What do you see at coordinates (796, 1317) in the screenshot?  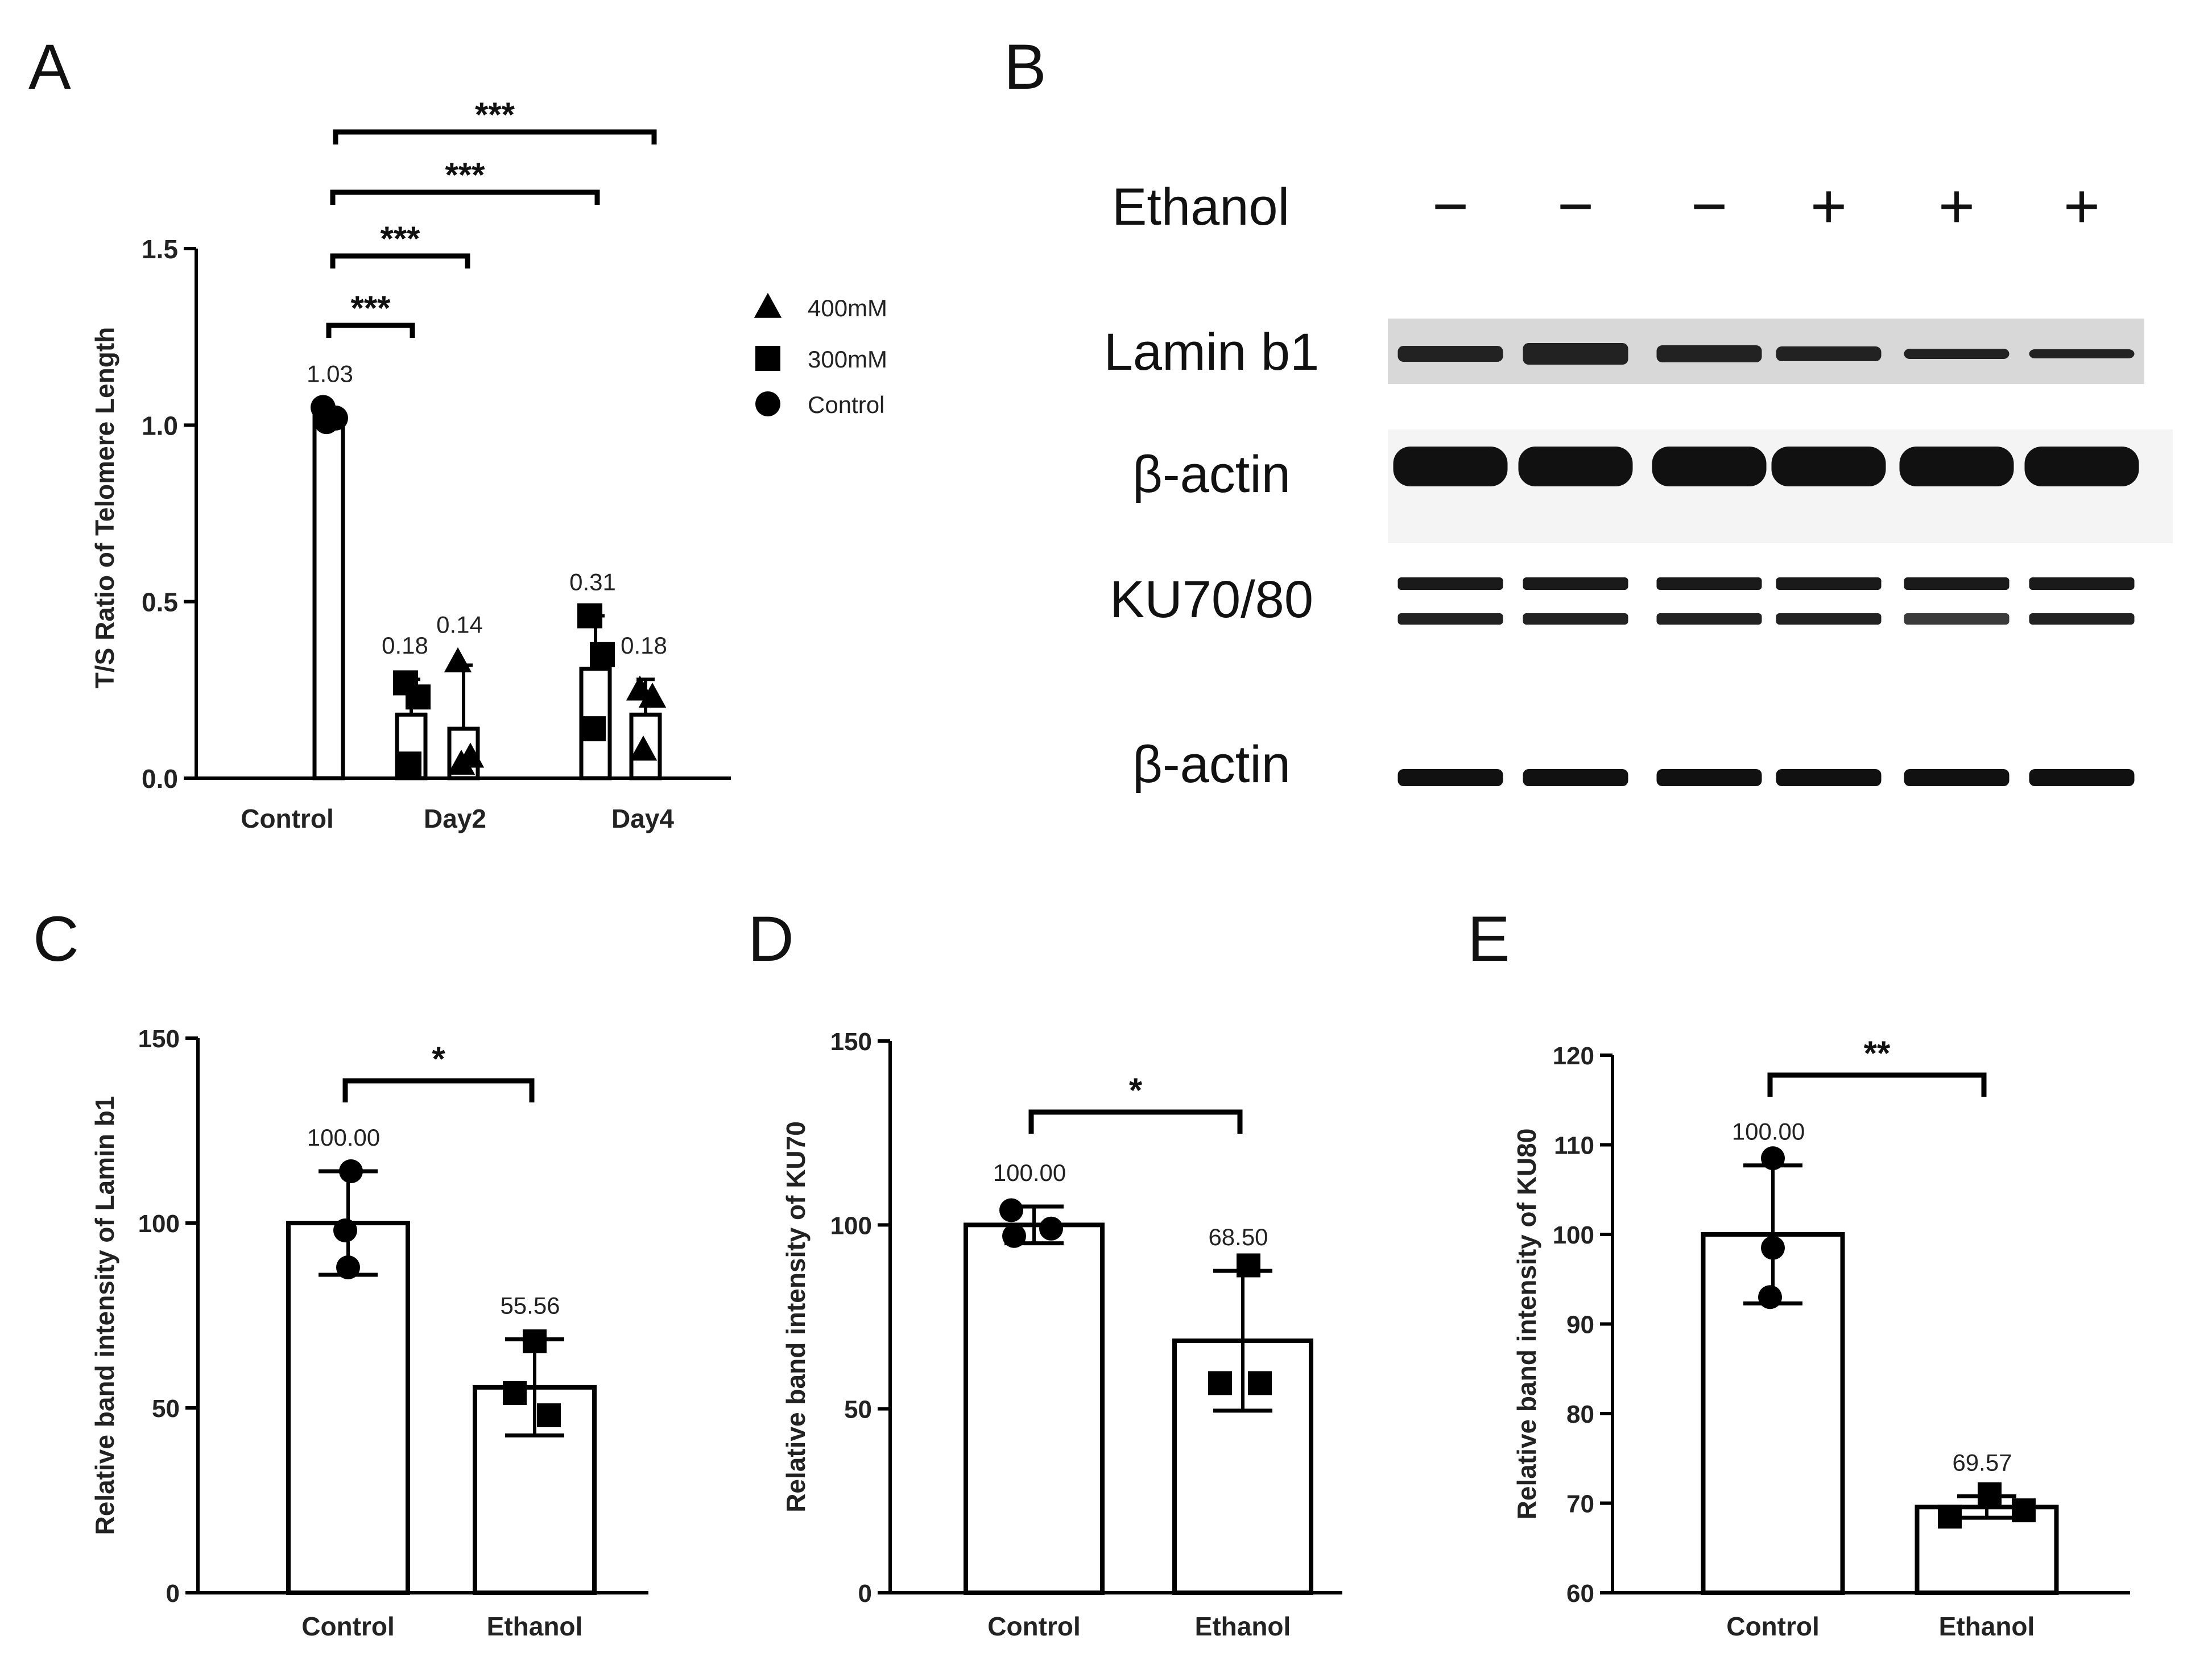 I see `y-axis-label: Relative band intensity of KU70` at bounding box center [796, 1317].